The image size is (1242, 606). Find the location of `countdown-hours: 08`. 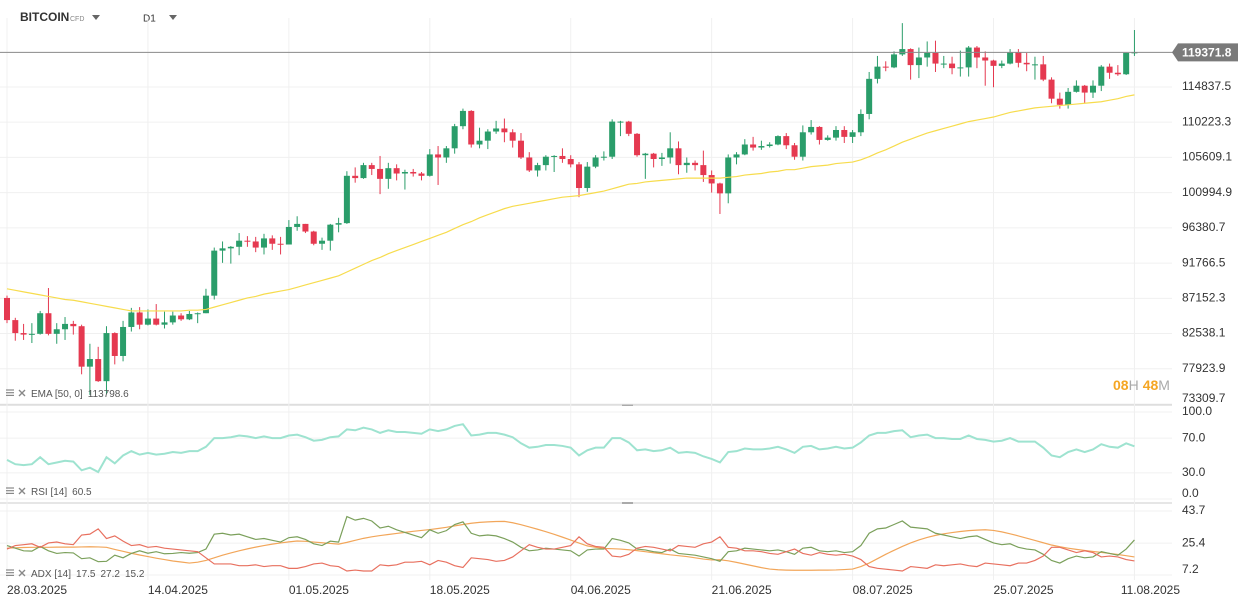

countdown-hours: 08 is located at coordinates (1121, 385).